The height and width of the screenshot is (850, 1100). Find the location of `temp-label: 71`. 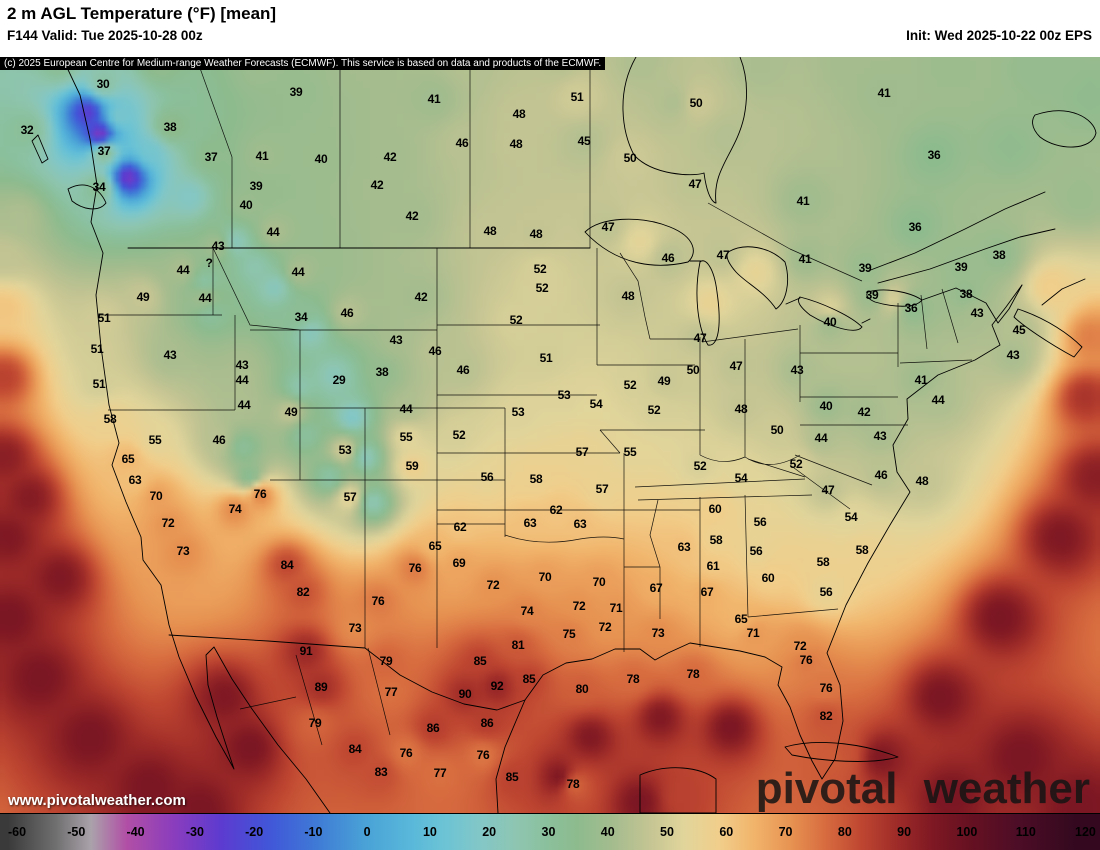

temp-label: 71 is located at coordinates (616, 608).